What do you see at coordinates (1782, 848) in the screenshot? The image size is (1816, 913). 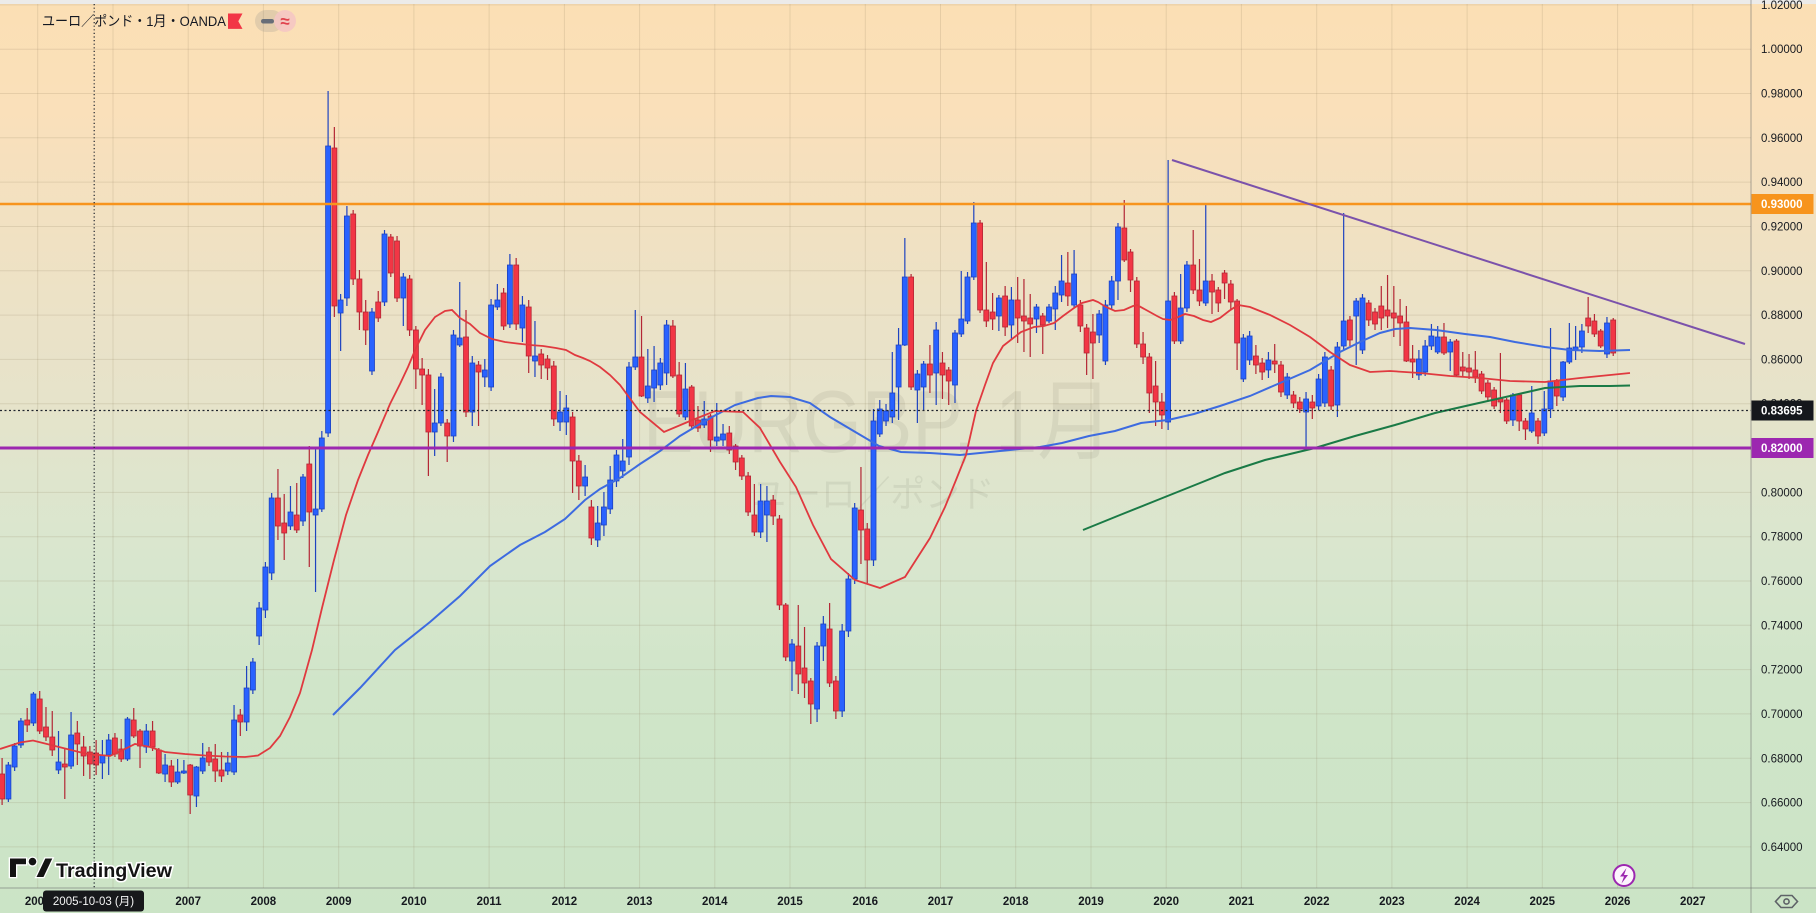 I see `svg-text: 0.64000` at bounding box center [1782, 848].